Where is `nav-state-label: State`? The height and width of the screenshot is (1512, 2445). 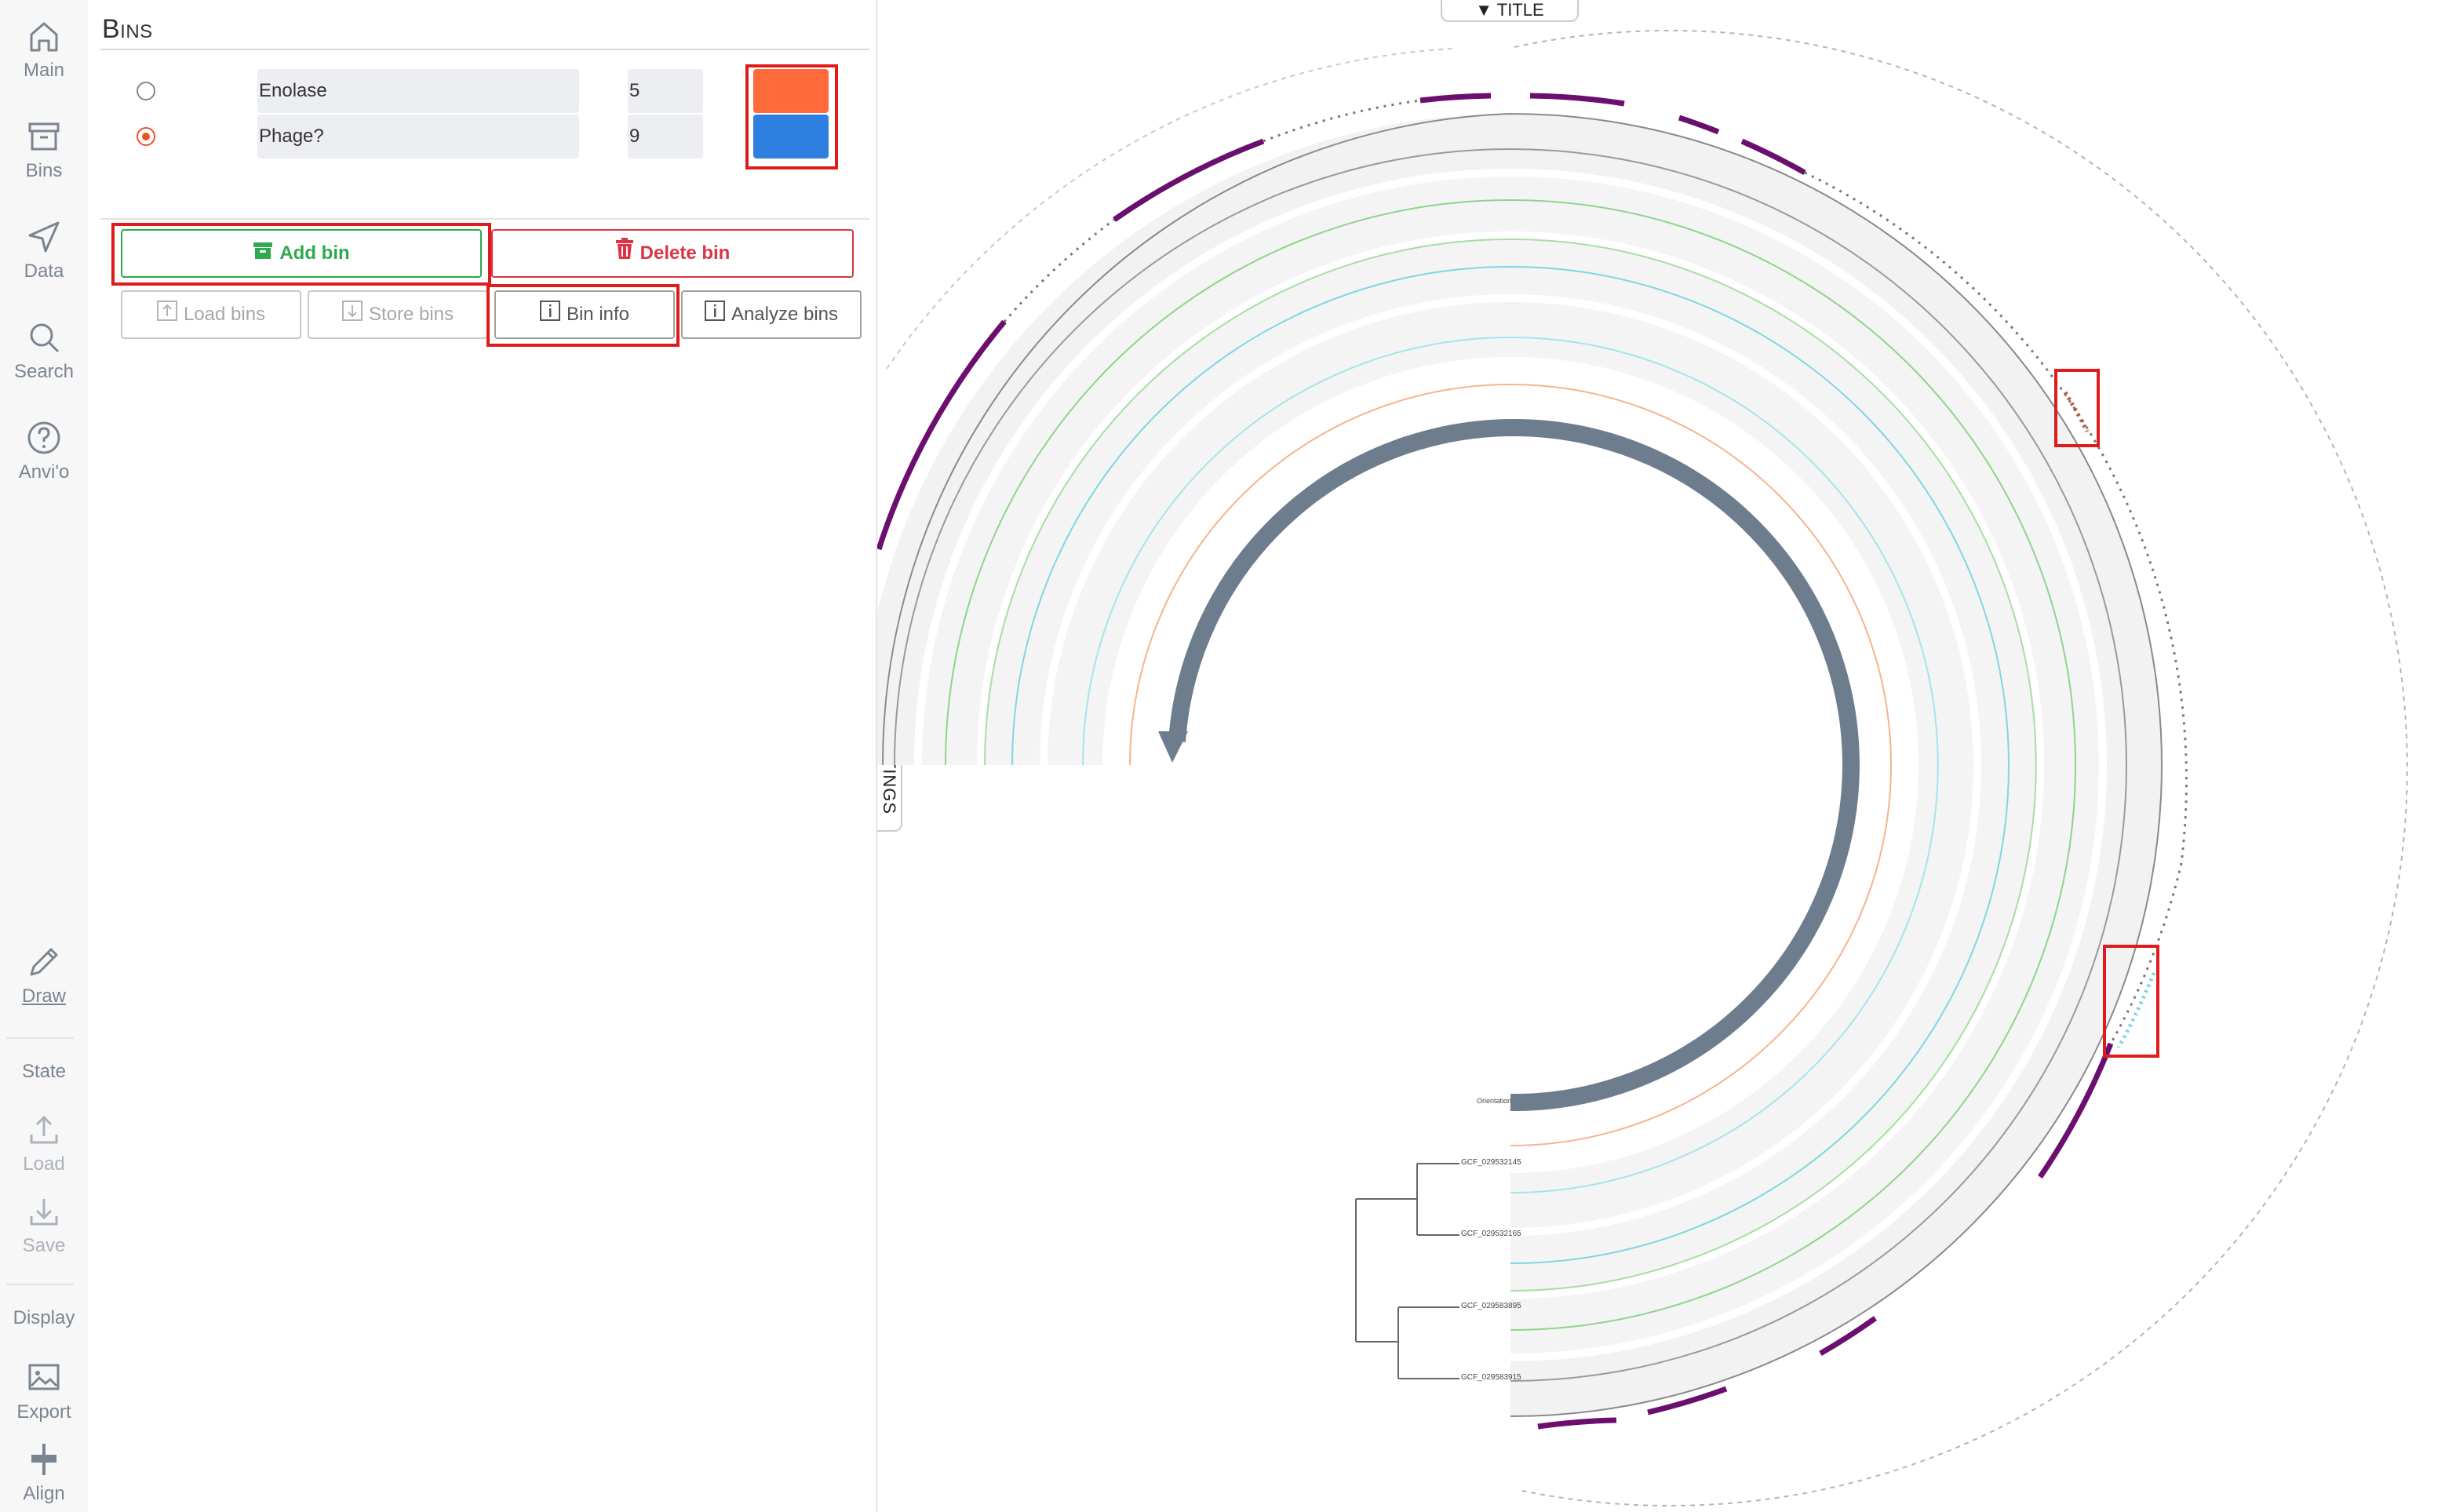 nav-state-label: State is located at coordinates (44, 1071).